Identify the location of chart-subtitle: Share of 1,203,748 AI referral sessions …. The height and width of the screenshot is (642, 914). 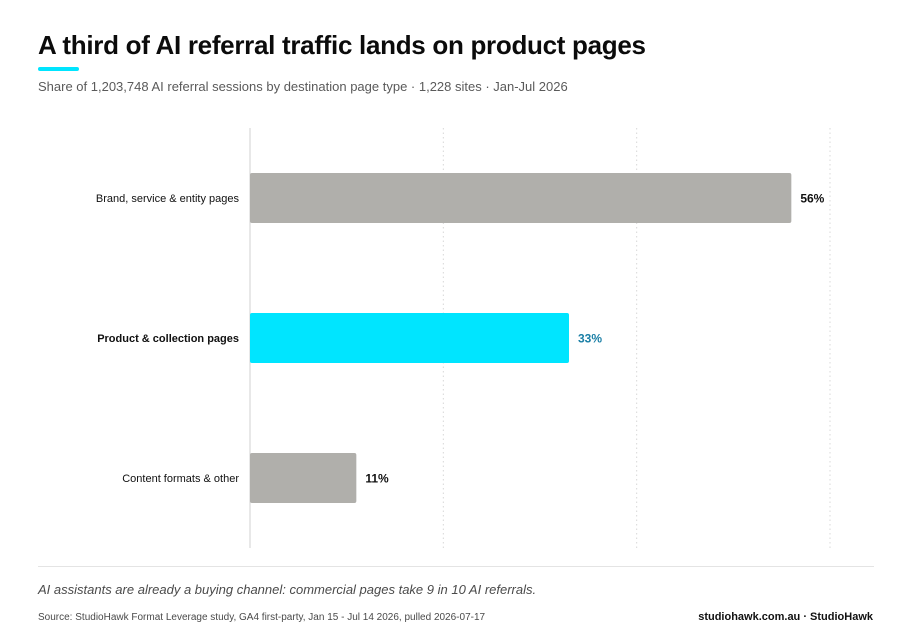
(303, 86).